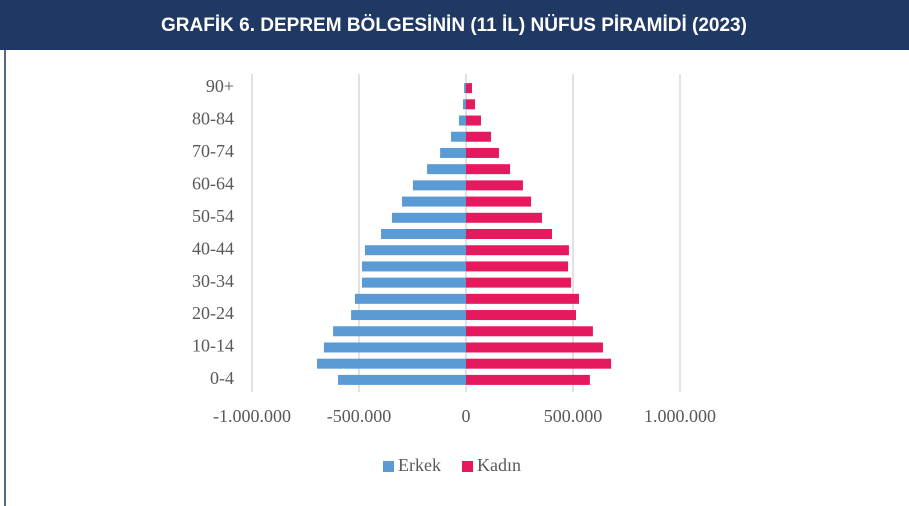  I want to click on y-tick-label: 30-34, so click(213, 281).